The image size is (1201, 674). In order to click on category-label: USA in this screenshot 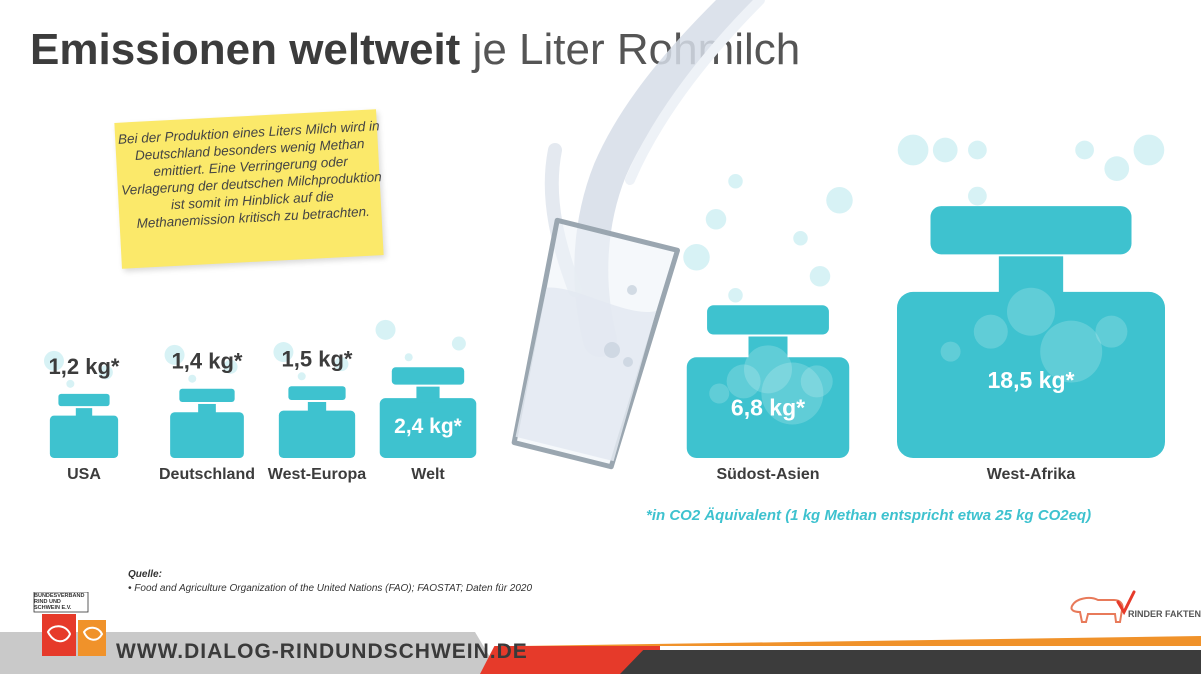, I will do `click(84, 474)`.